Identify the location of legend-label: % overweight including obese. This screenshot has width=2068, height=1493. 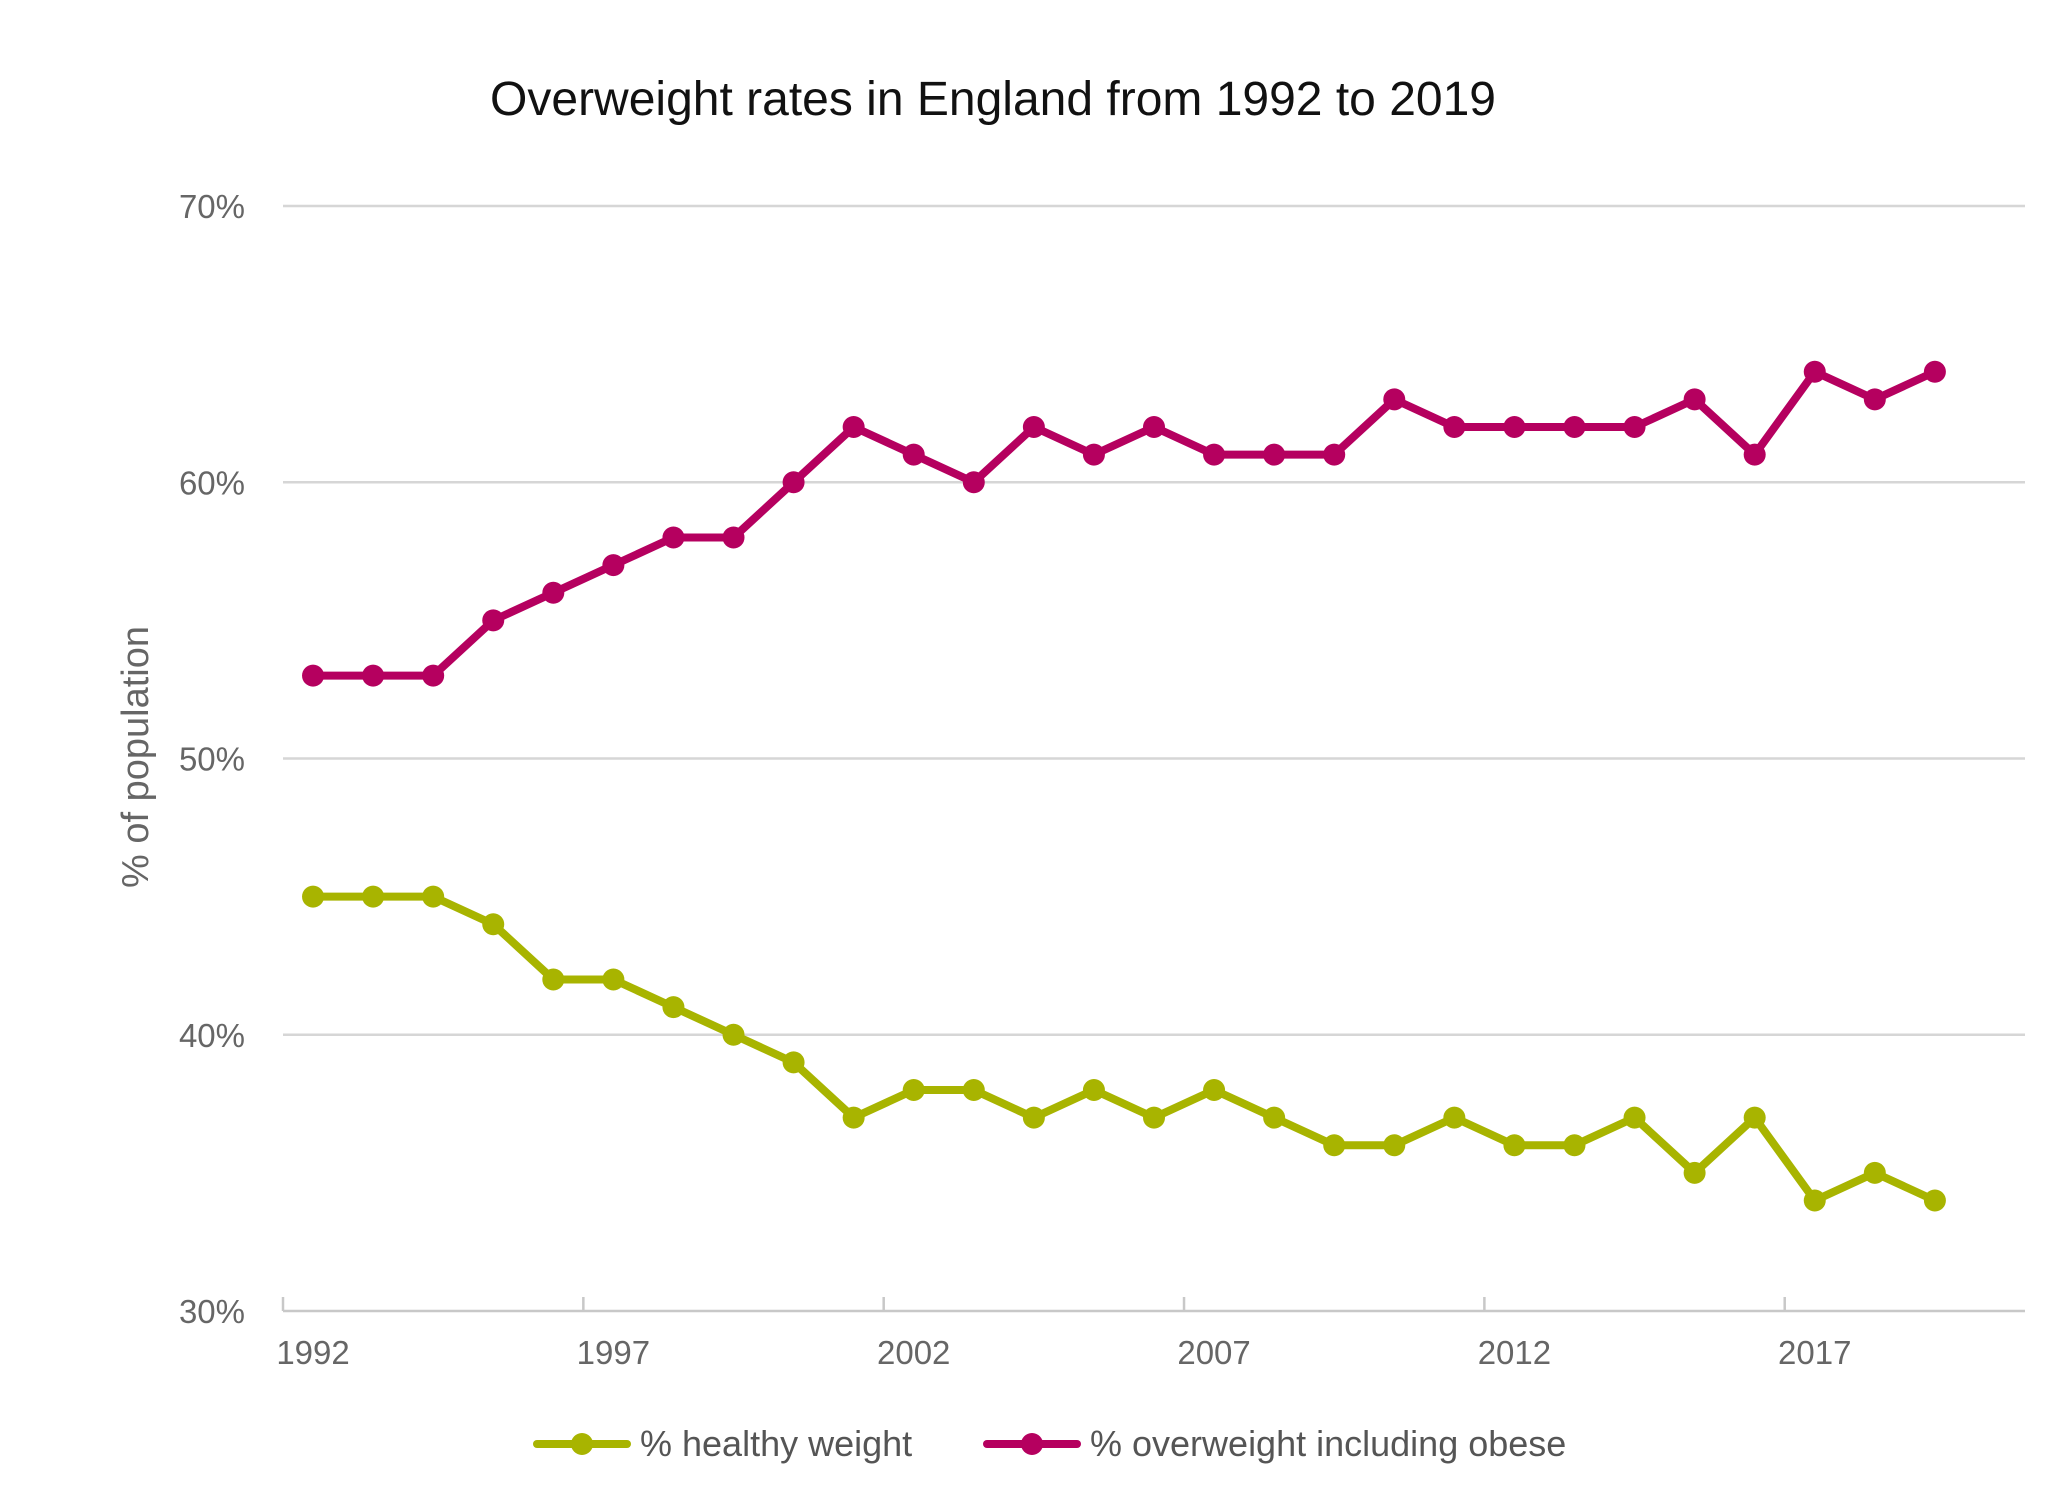
(1328, 1443).